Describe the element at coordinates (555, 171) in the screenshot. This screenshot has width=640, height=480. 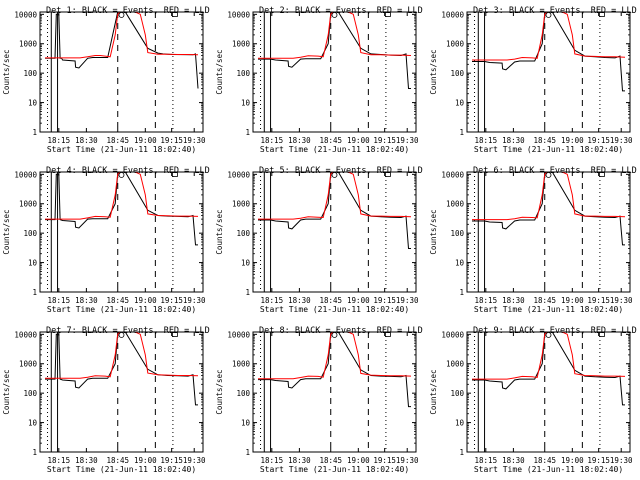
I see `chart-title: Det 6: BLACK = Events, RED = LLD` at that location.